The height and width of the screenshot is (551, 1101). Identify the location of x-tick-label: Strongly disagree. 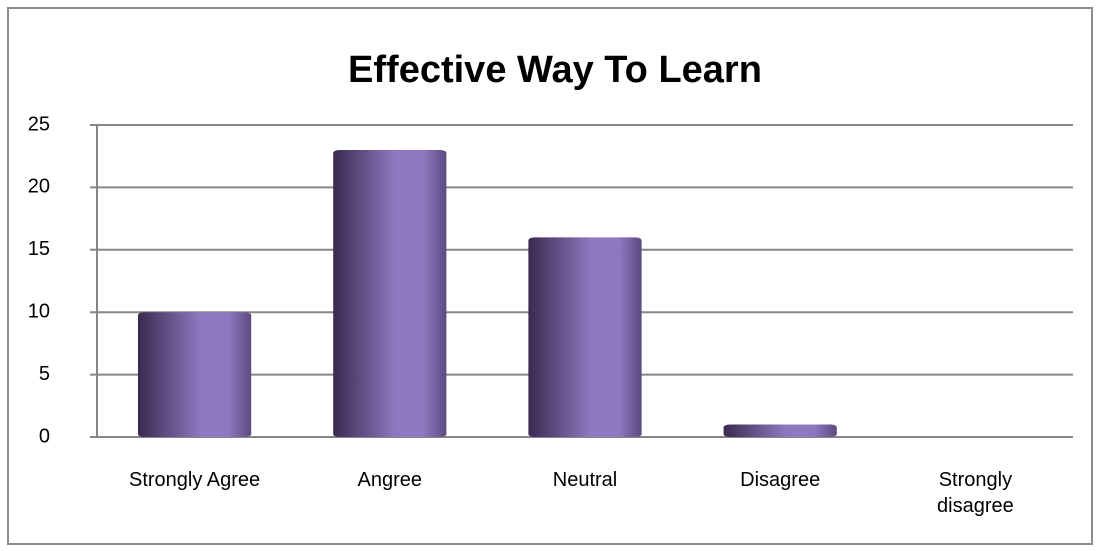
(975, 493).